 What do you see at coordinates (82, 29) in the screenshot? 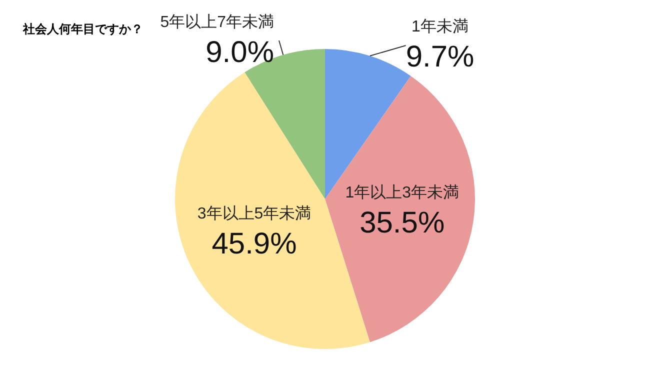
I see `text: 社会人何年目ですか？` at bounding box center [82, 29].